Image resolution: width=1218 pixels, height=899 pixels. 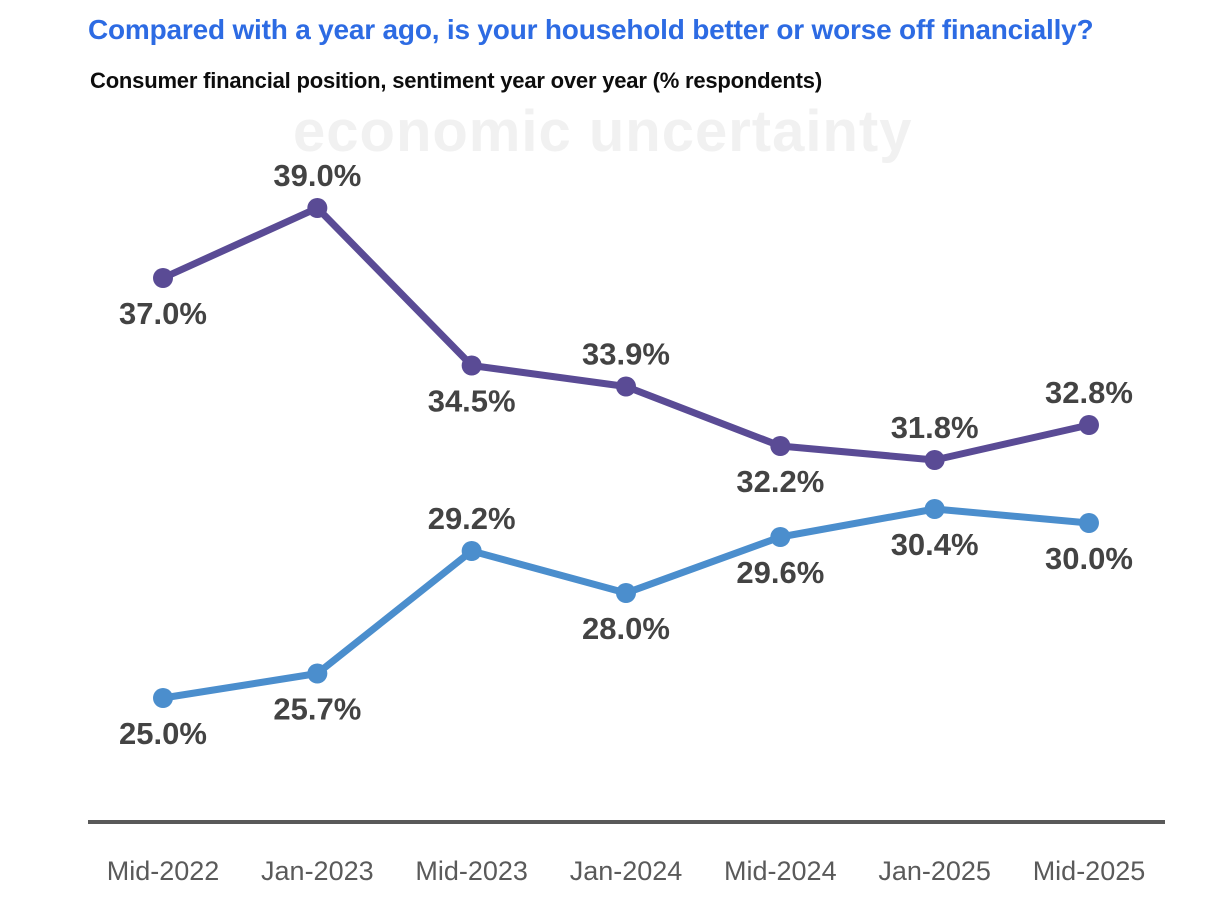 What do you see at coordinates (163, 871) in the screenshot?
I see `x-axis-label: Mid-2022` at bounding box center [163, 871].